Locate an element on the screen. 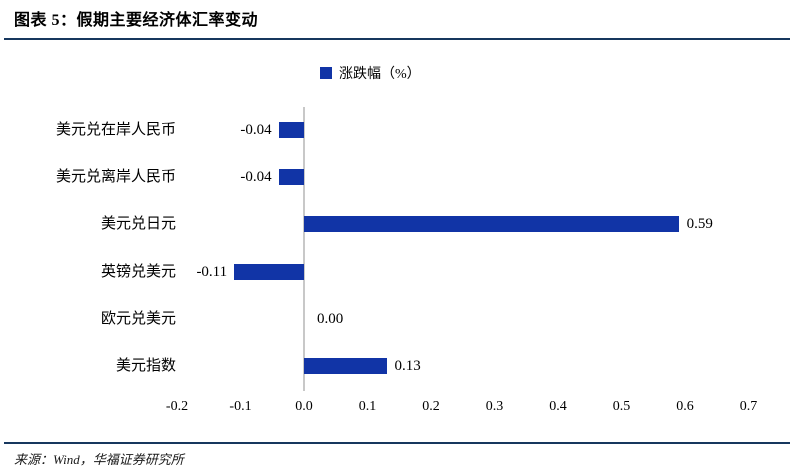  category-label: 美元兑离岸人民币 is located at coordinates (115, 176).